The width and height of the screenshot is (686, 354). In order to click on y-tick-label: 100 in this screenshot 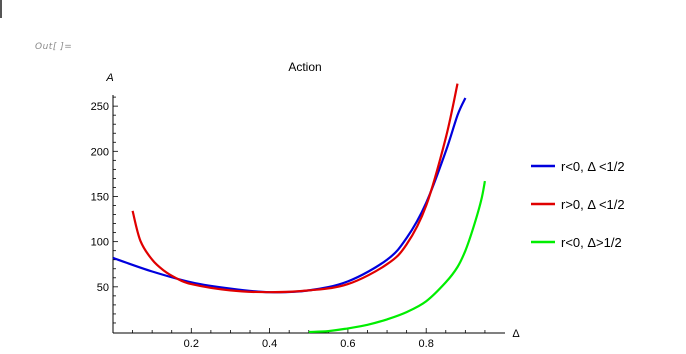, I will do `click(100, 243)`.